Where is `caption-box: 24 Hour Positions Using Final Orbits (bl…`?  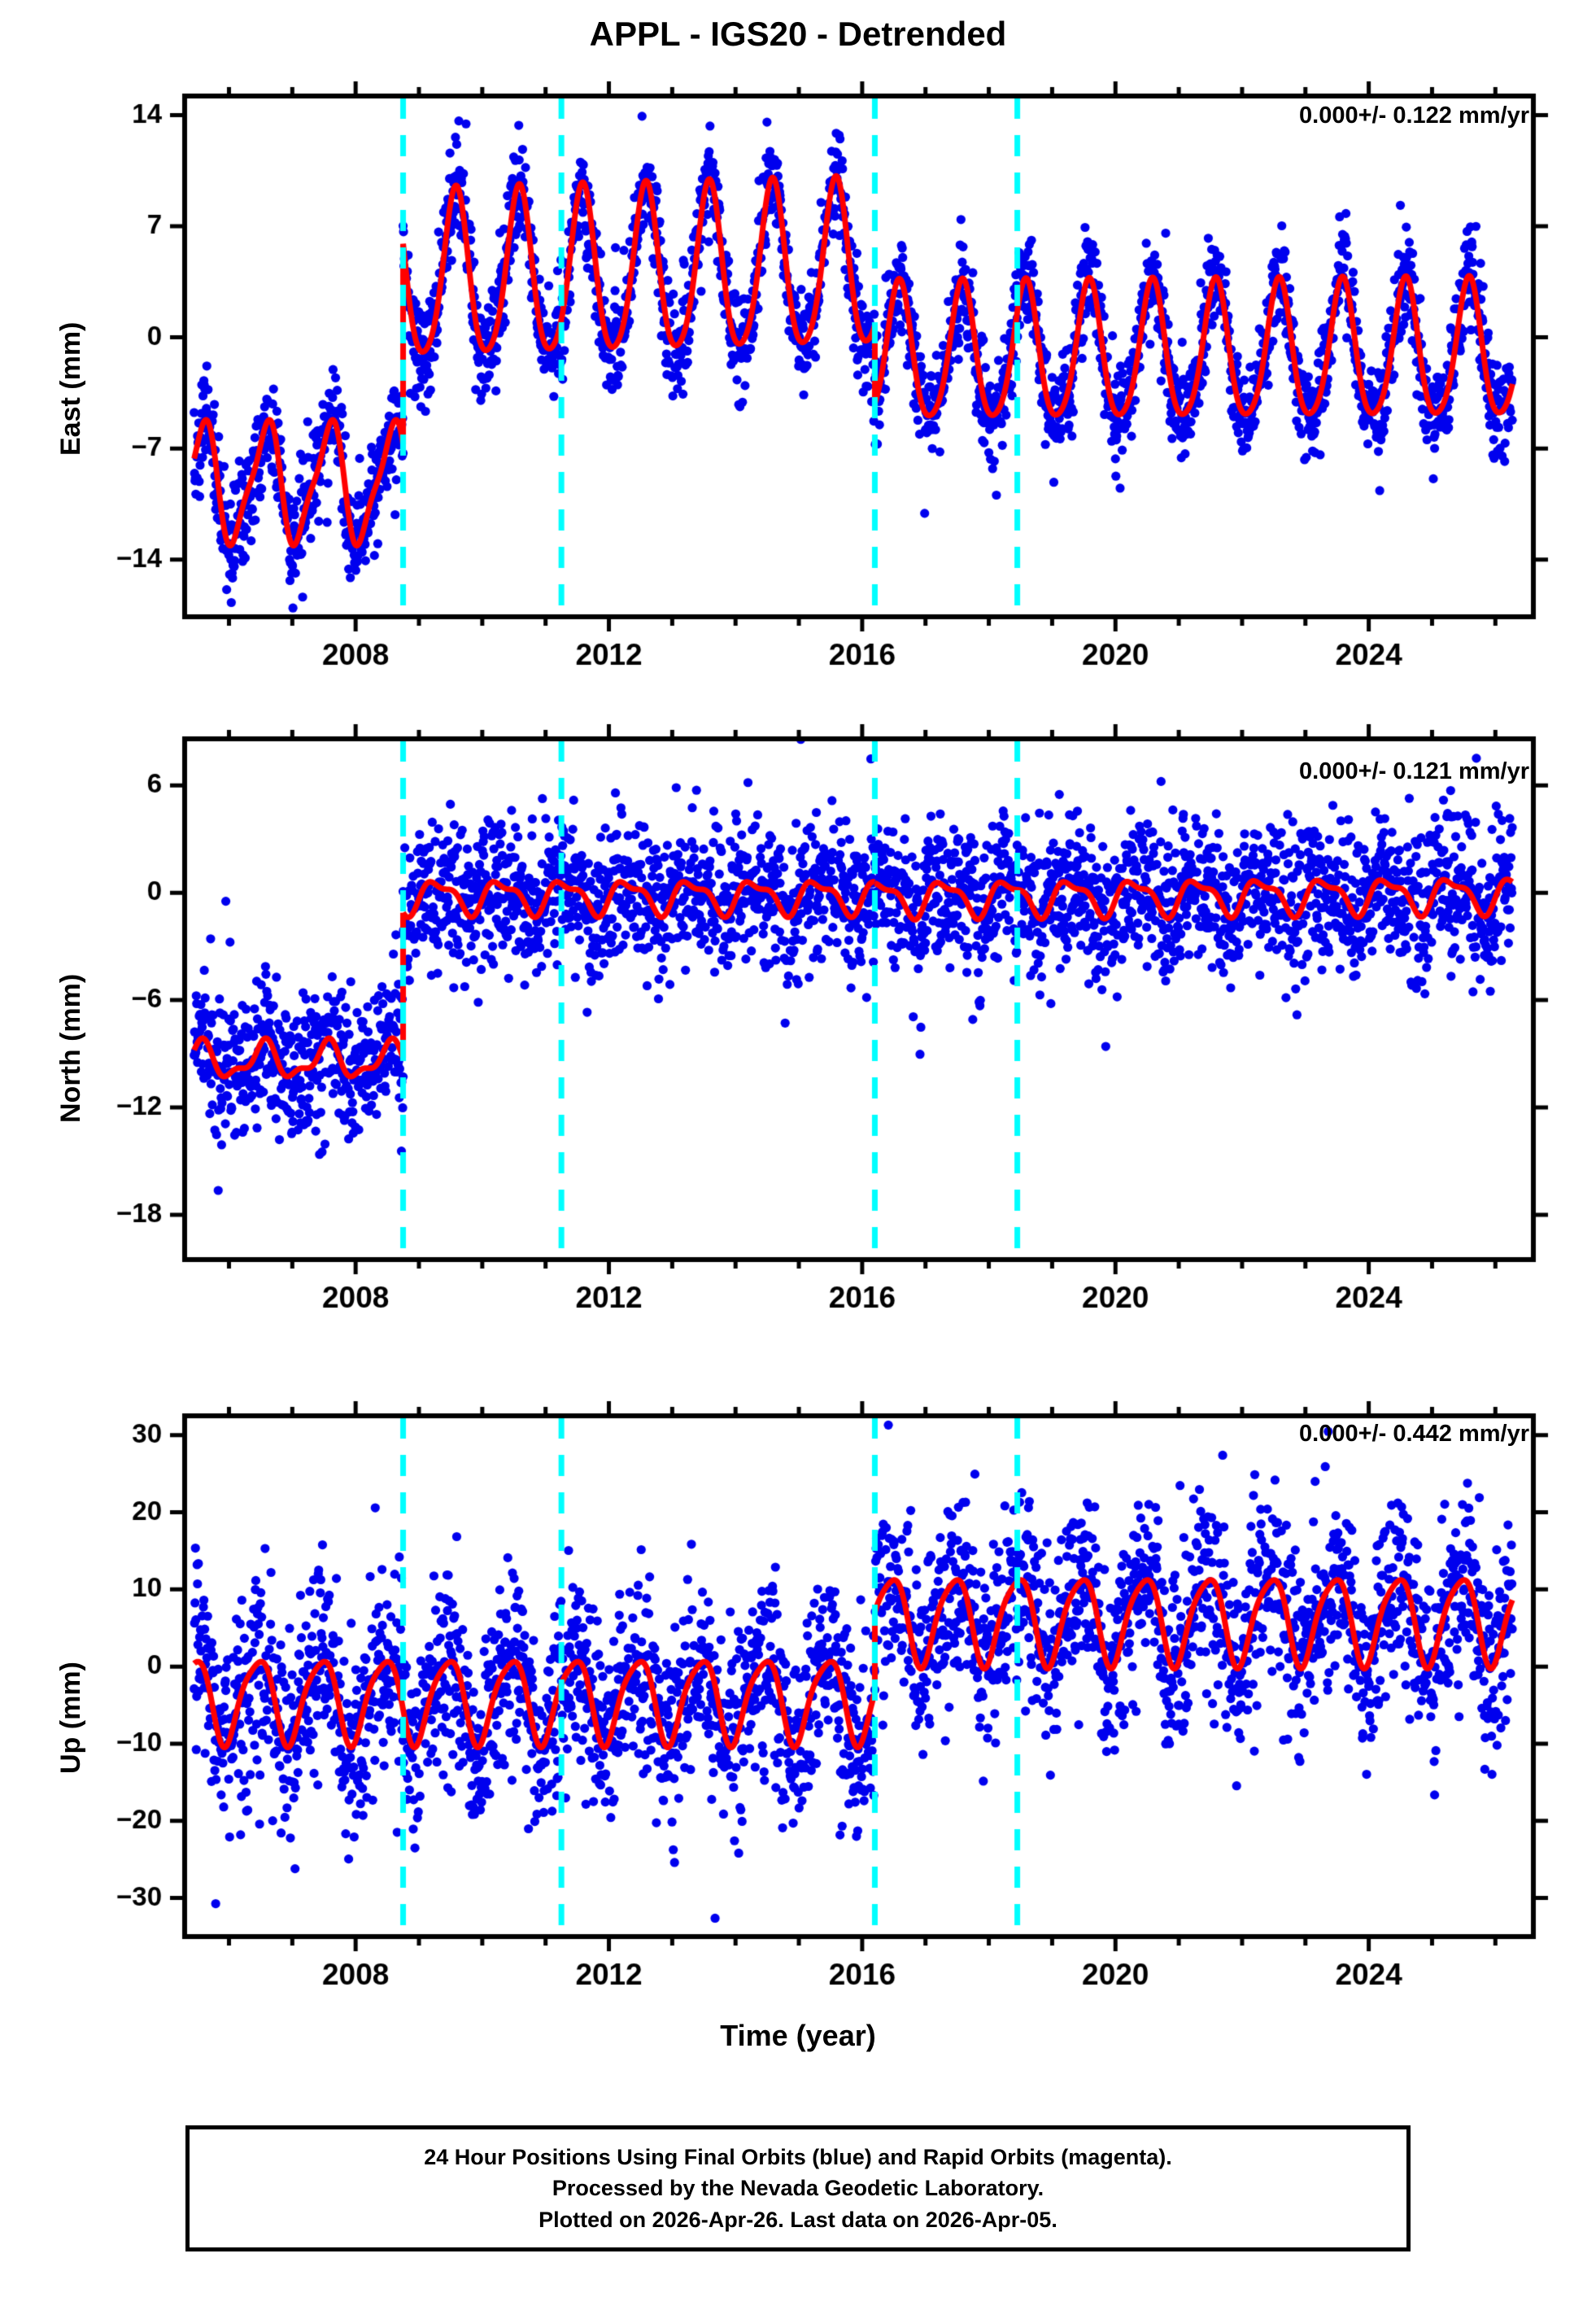 caption-box: 24 Hour Positions Using Final Orbits (bl… is located at coordinates (798, 2188).